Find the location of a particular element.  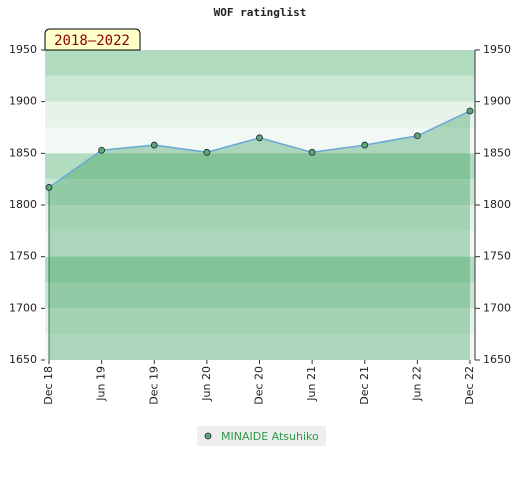

period-badge is located at coordinates (92, 39).